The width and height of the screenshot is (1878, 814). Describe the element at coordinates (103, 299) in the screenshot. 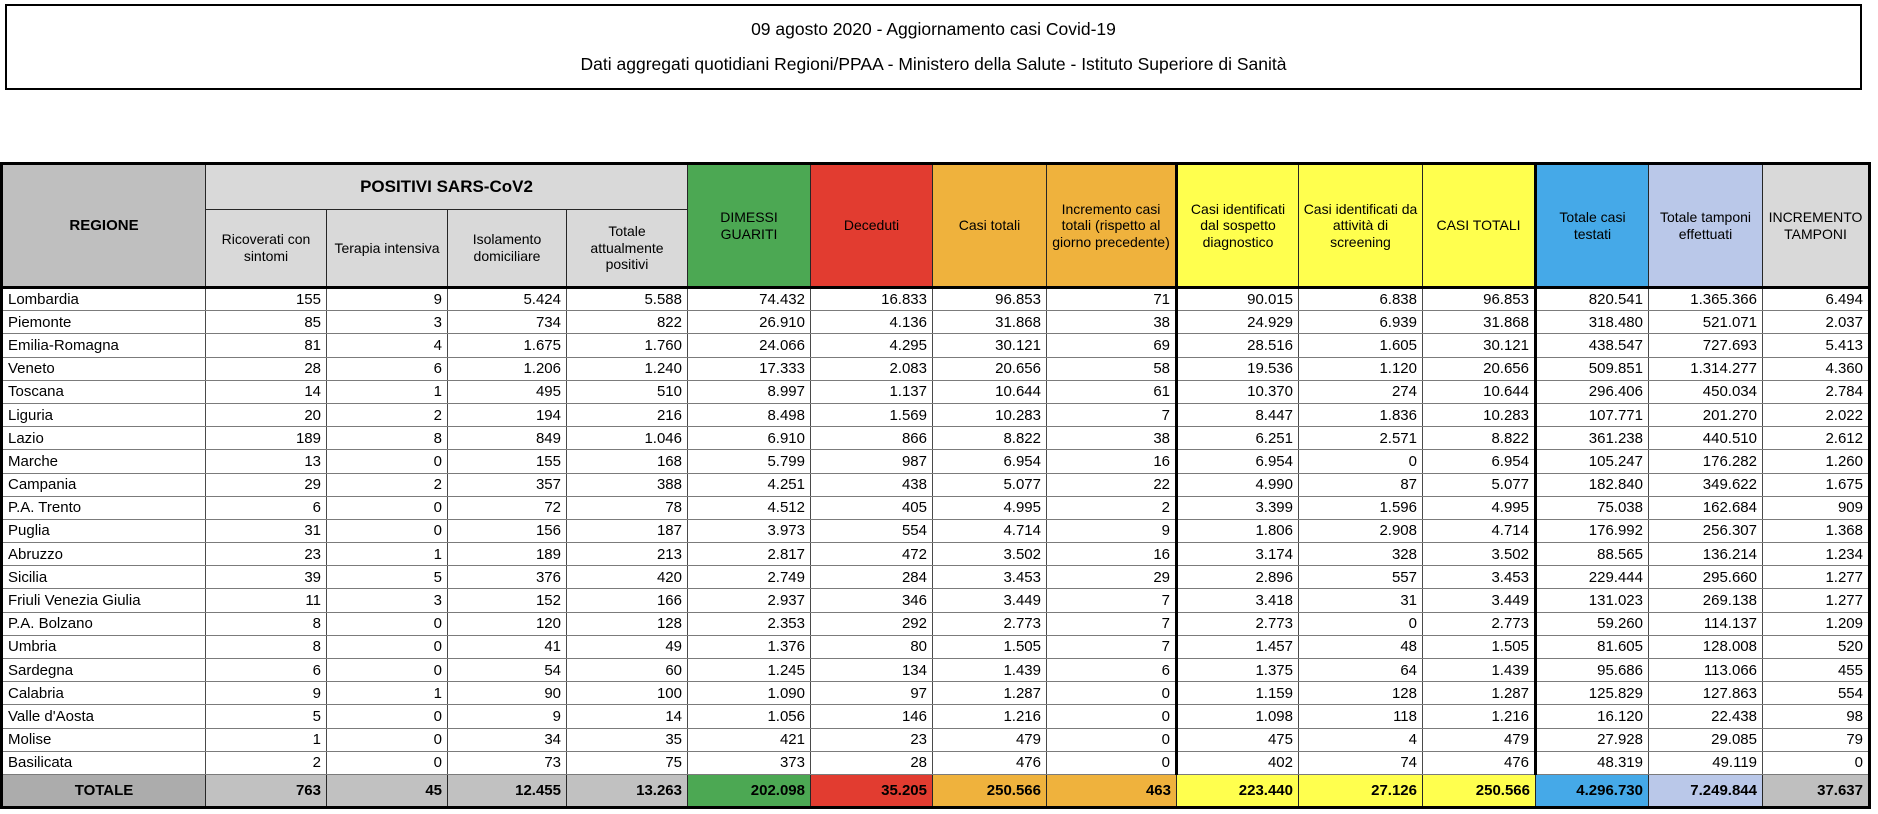

I see `region-name-cell: Lombardia` at that location.